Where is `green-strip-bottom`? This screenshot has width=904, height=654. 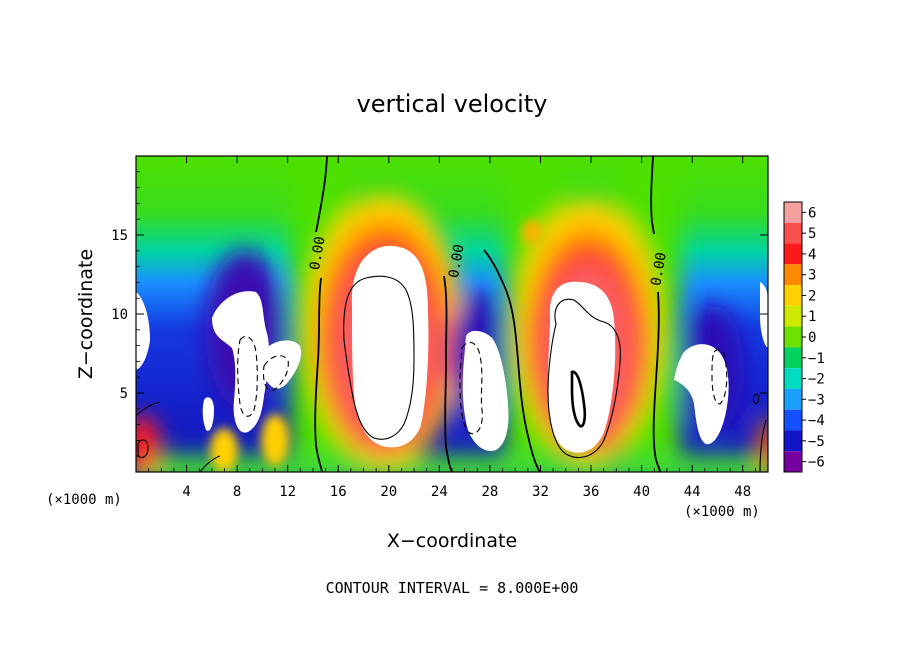
green-strip-bottom is located at coordinates (452, 463).